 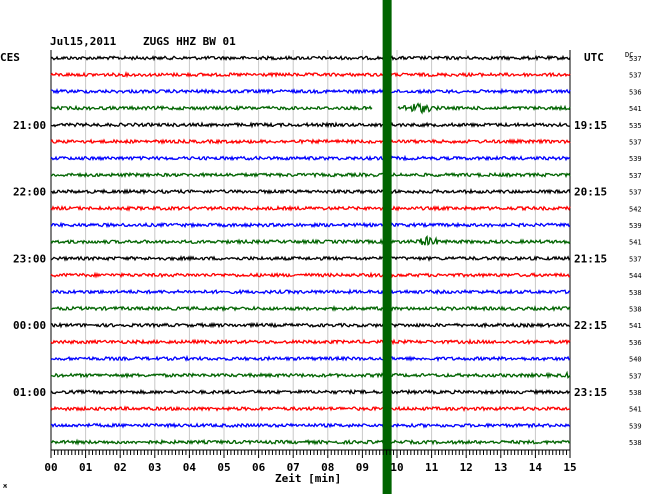 I want to click on right-time-label: 21:15, so click(x=590, y=258).